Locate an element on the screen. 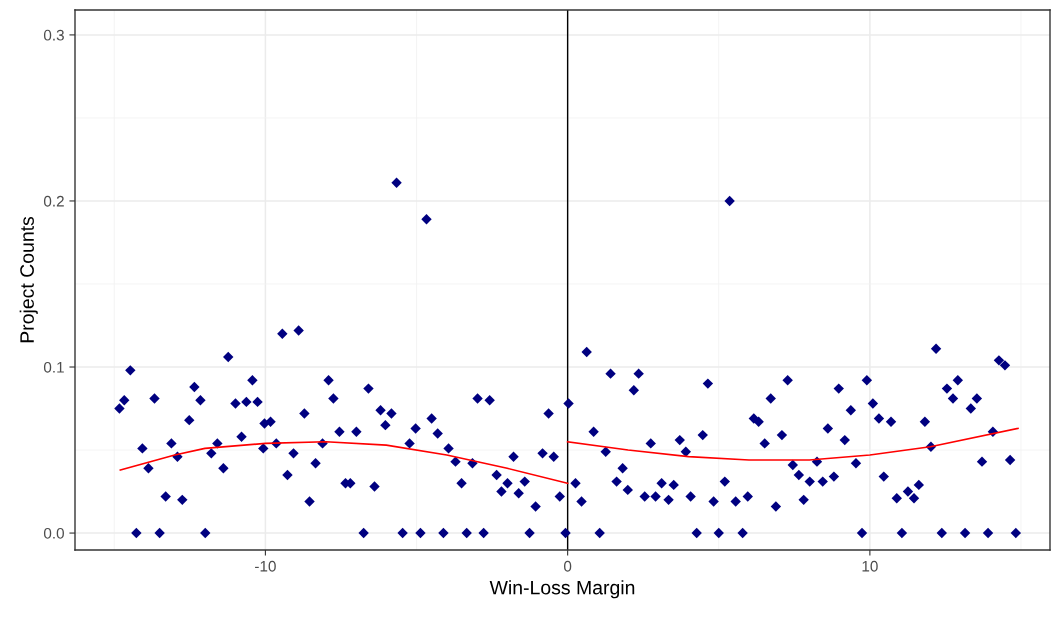 The height and width of the screenshot is (617, 1057). y-tick-label: 0.1 is located at coordinates (53, 367).